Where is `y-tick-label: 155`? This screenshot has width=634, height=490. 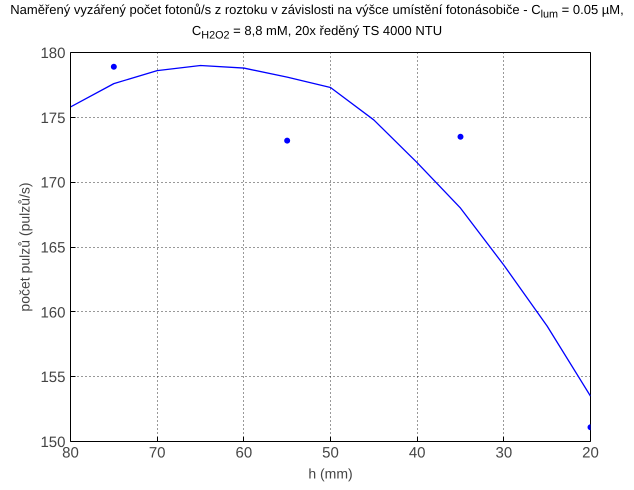
y-tick-label: 155 is located at coordinates (53, 377).